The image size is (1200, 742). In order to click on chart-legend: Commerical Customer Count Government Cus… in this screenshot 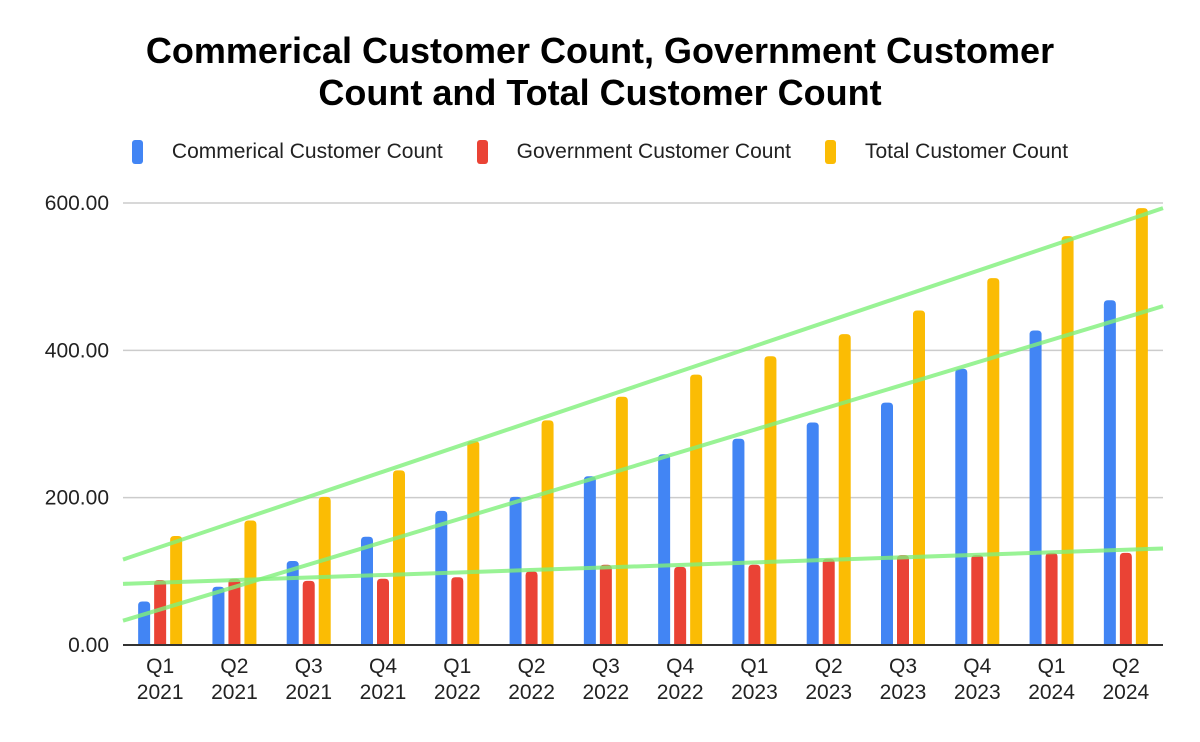, I will do `click(600, 152)`.